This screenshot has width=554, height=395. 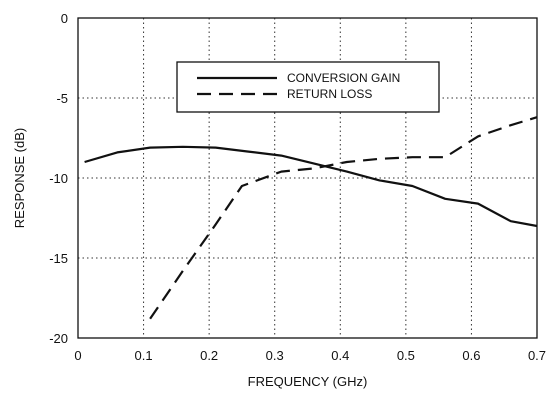 What do you see at coordinates (209, 355) in the screenshot?
I see `x-tick-label: 0.2` at bounding box center [209, 355].